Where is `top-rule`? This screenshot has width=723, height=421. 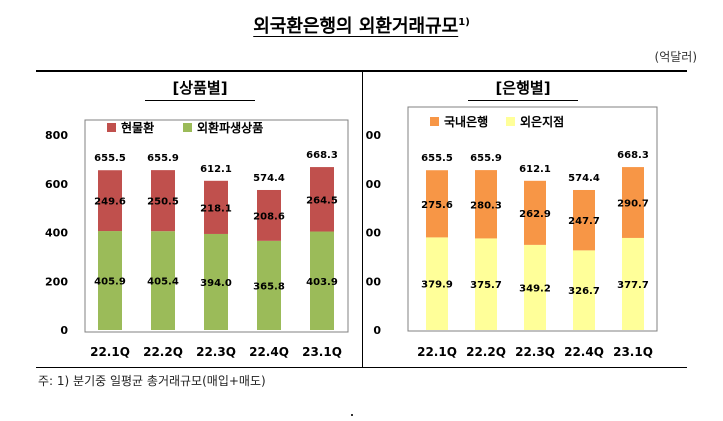 top-rule is located at coordinates (361, 71).